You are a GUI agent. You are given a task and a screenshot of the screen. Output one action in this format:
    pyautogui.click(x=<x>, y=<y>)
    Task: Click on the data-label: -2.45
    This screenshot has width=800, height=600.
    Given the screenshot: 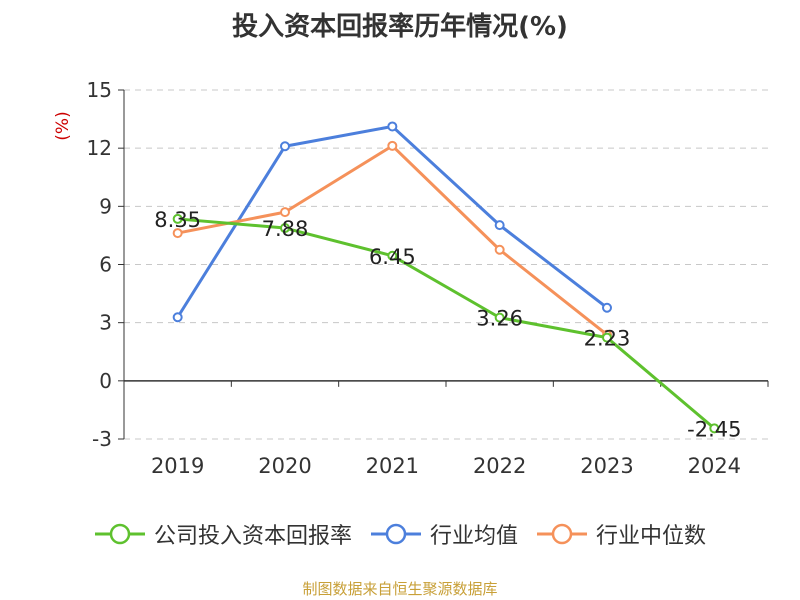 What is the action you would take?
    pyautogui.click(x=714, y=429)
    